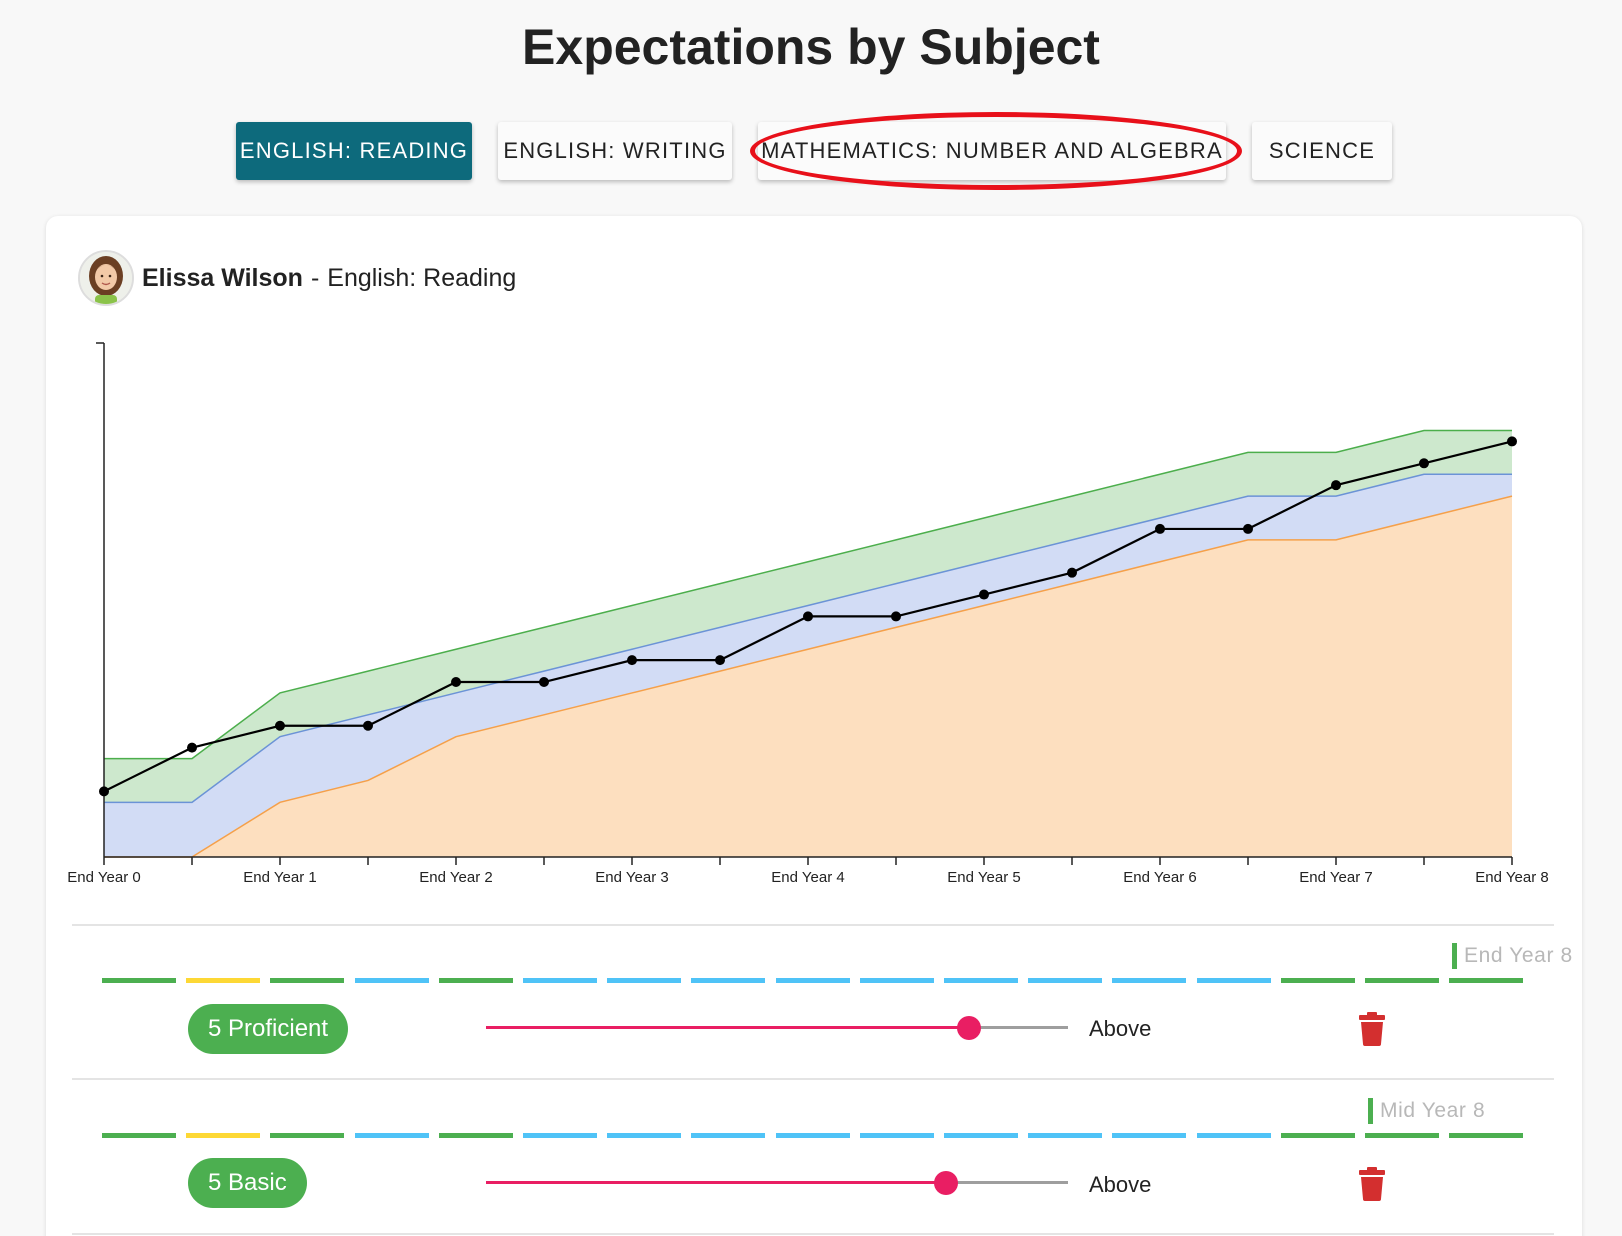 Image resolution: width=1622 pixels, height=1236 pixels. I want to click on tab-english-writing: ENGLISH: WRITING, so click(615, 151).